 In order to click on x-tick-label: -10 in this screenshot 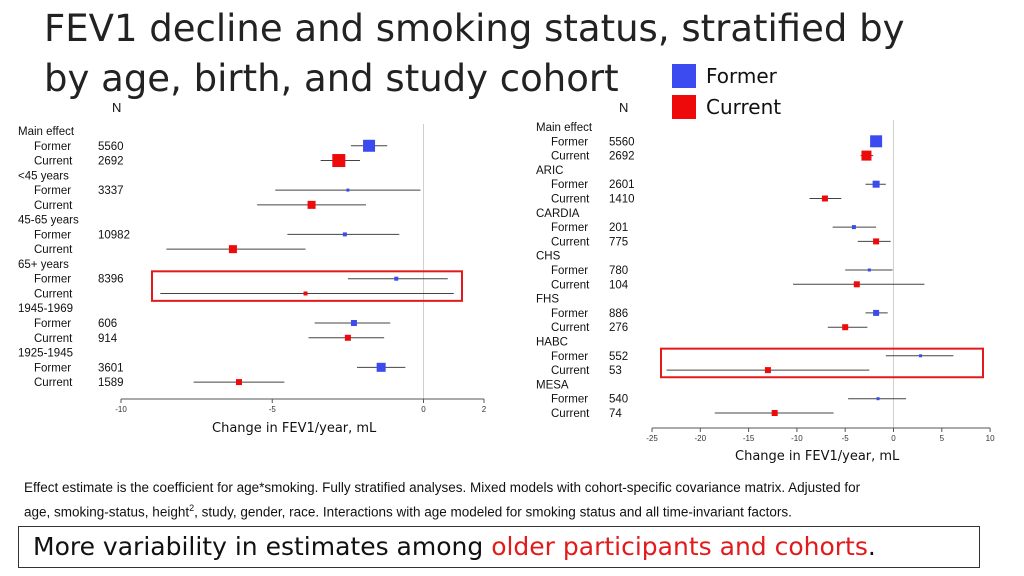, I will do `click(797, 438)`.